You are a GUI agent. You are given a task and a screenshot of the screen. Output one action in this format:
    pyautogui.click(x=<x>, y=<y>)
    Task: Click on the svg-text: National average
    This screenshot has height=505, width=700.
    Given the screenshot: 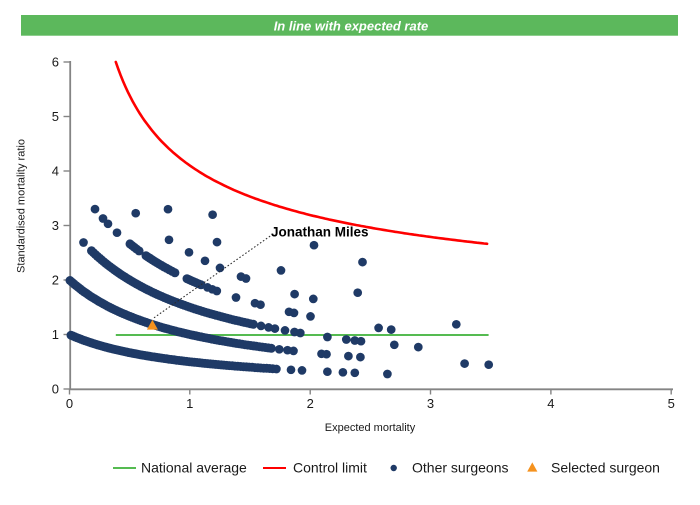 What is the action you would take?
    pyautogui.click(x=194, y=467)
    